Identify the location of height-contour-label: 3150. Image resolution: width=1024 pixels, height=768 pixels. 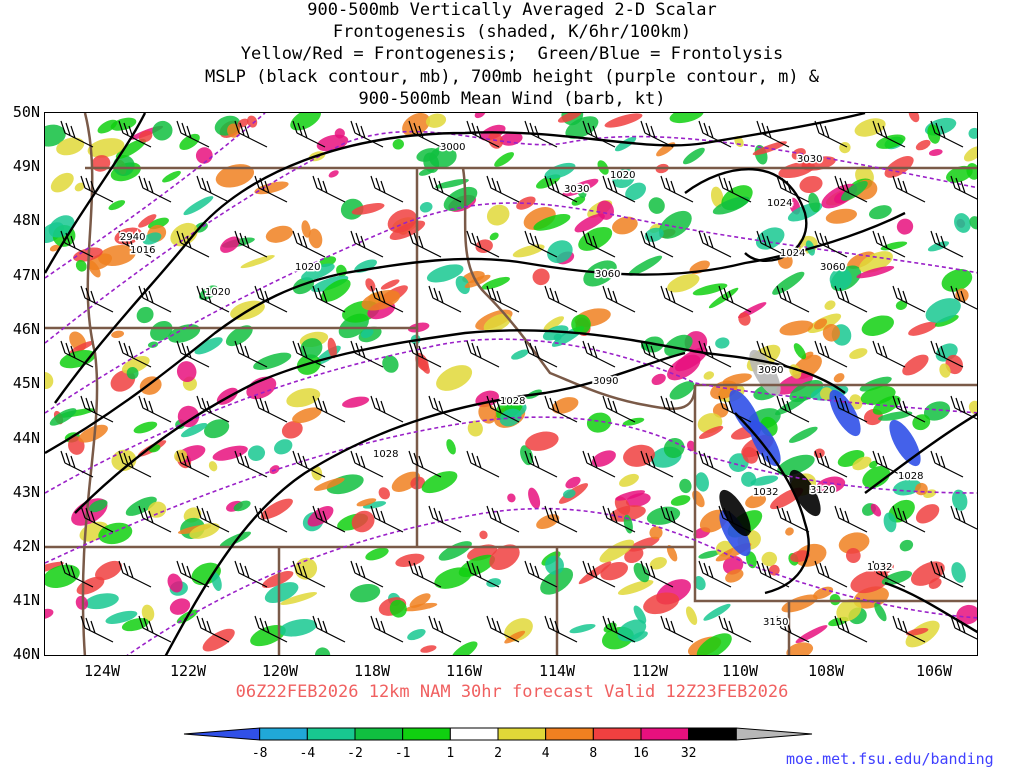
(775, 622).